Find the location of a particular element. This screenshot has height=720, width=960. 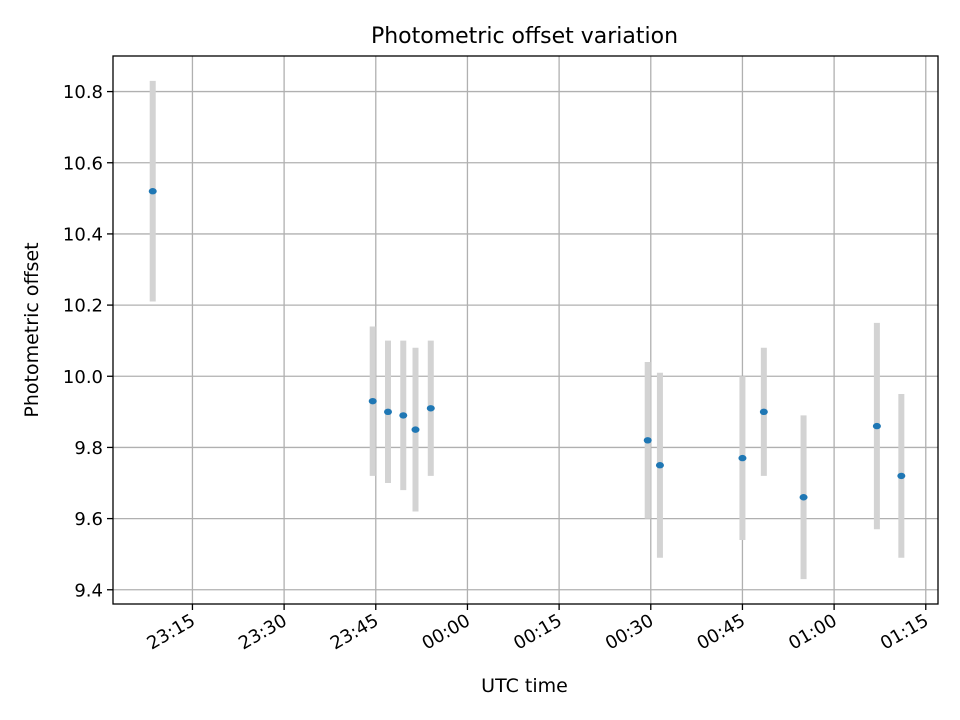

chart-title: Photometric offset variation is located at coordinates (524, 36).